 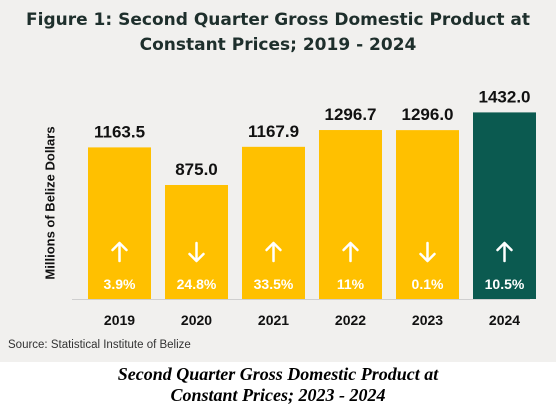 I want to click on source-note: Source: Statistical Institute of Belize, so click(x=99, y=345).